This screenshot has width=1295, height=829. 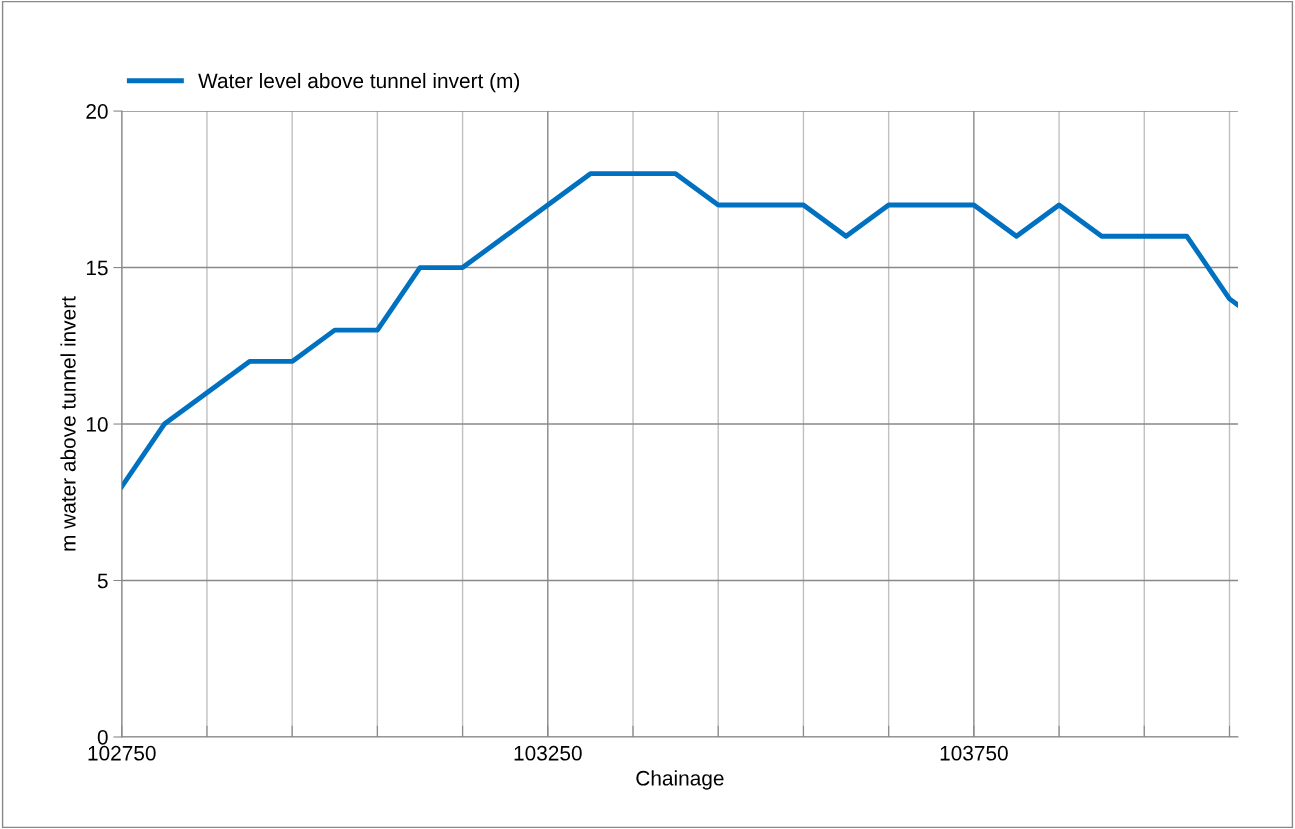 I want to click on x-tick-label: 103250, so click(x=548, y=753).